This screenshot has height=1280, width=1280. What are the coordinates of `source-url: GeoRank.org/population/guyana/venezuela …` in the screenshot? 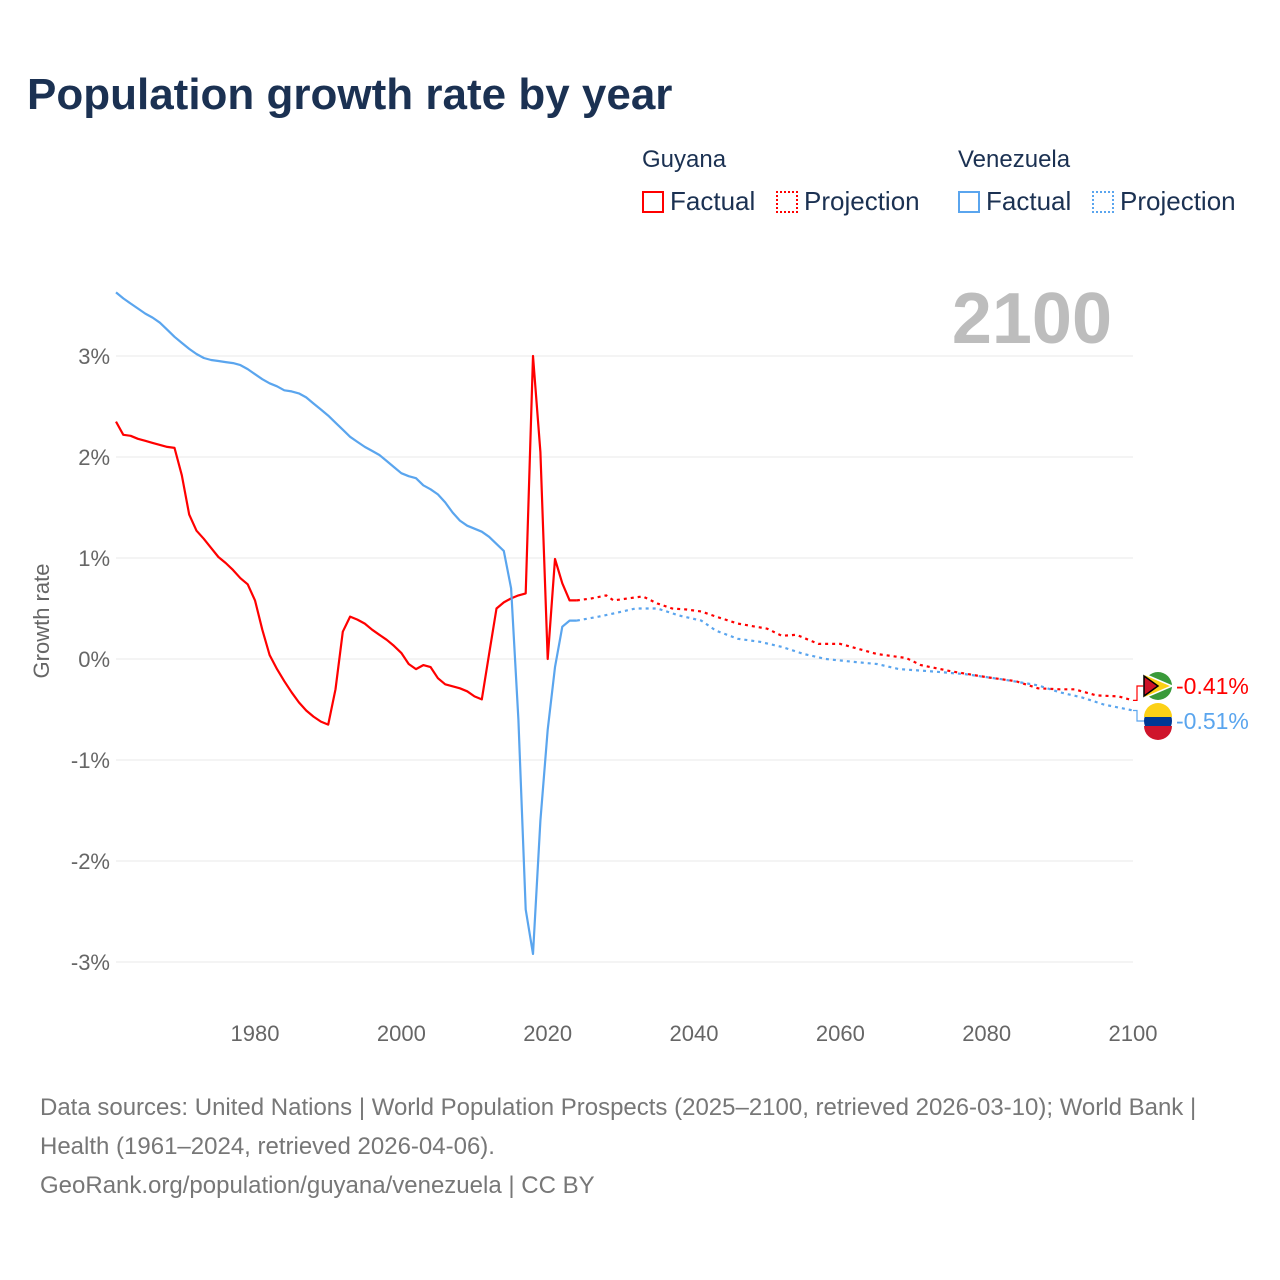 It's located at (317, 1185).